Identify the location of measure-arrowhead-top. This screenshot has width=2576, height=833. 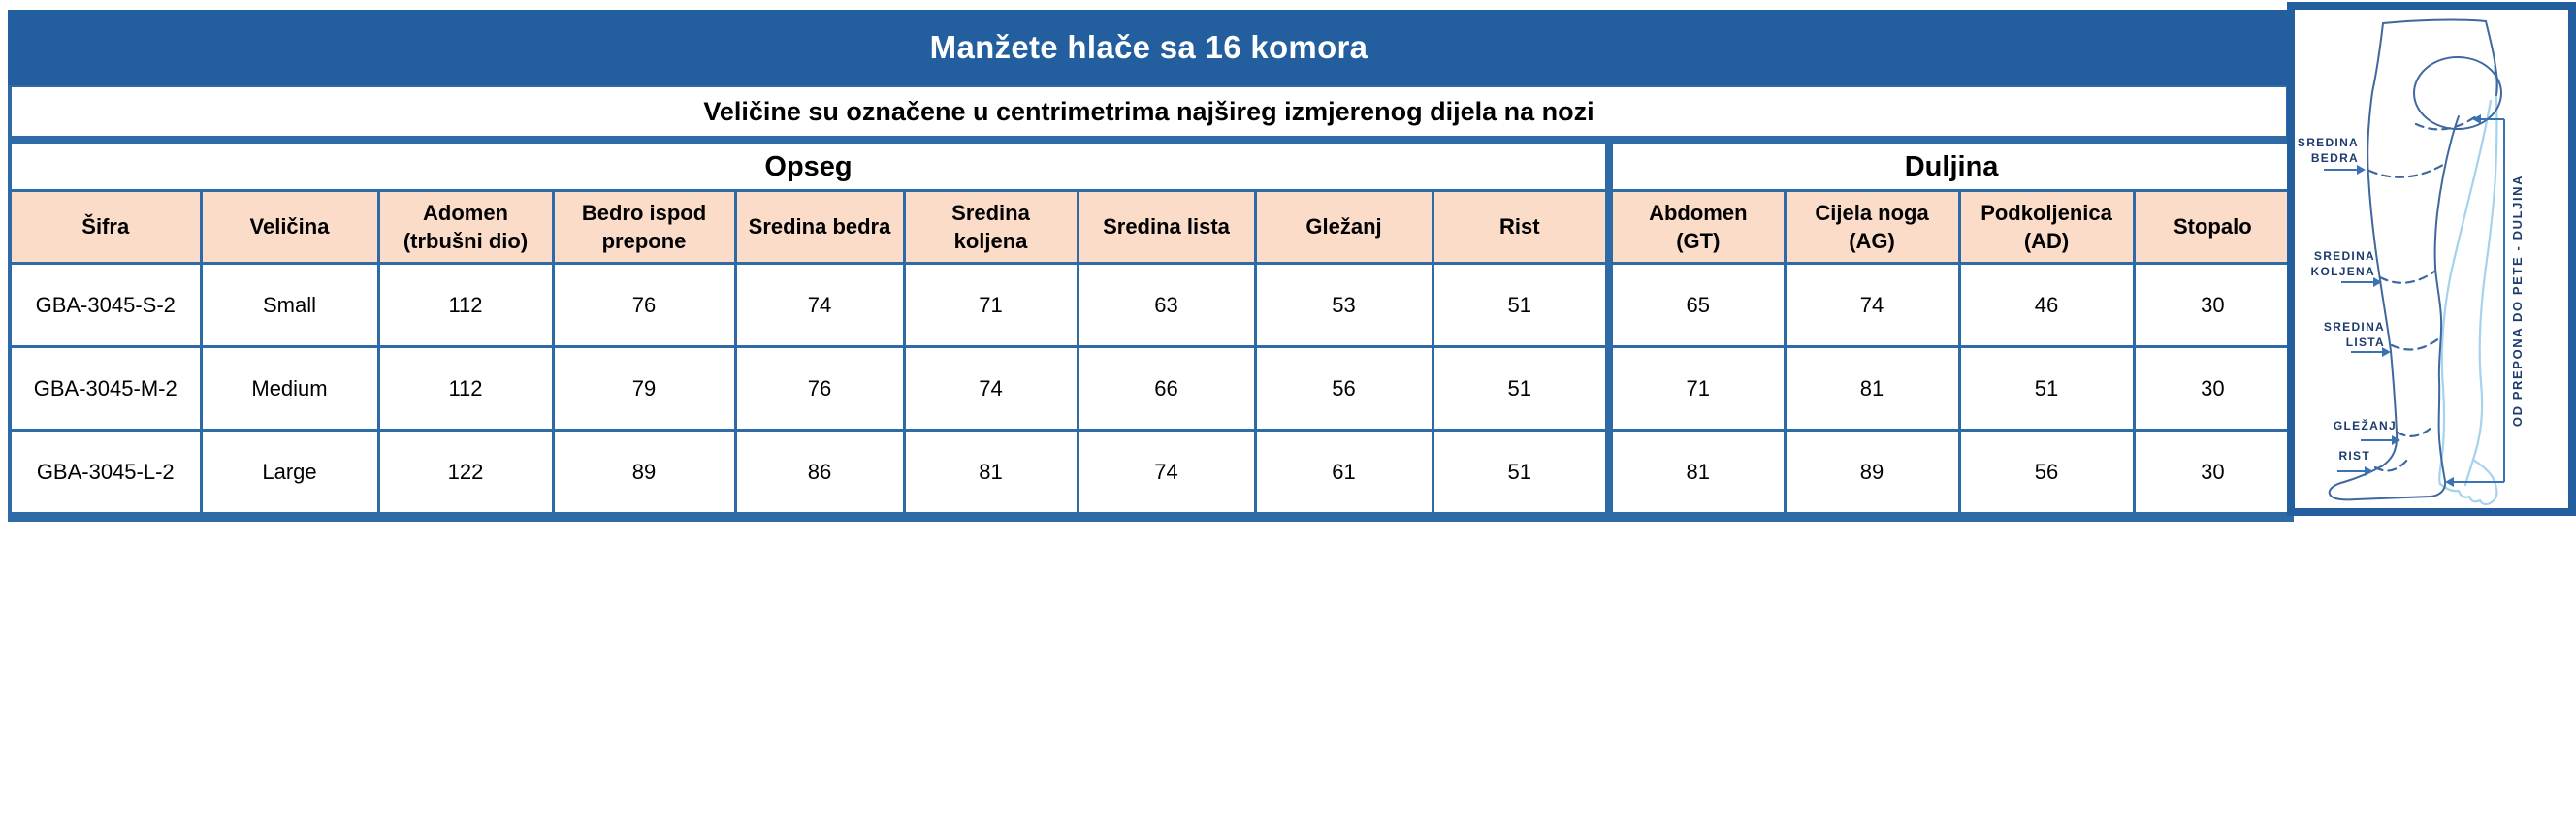
(2476, 119).